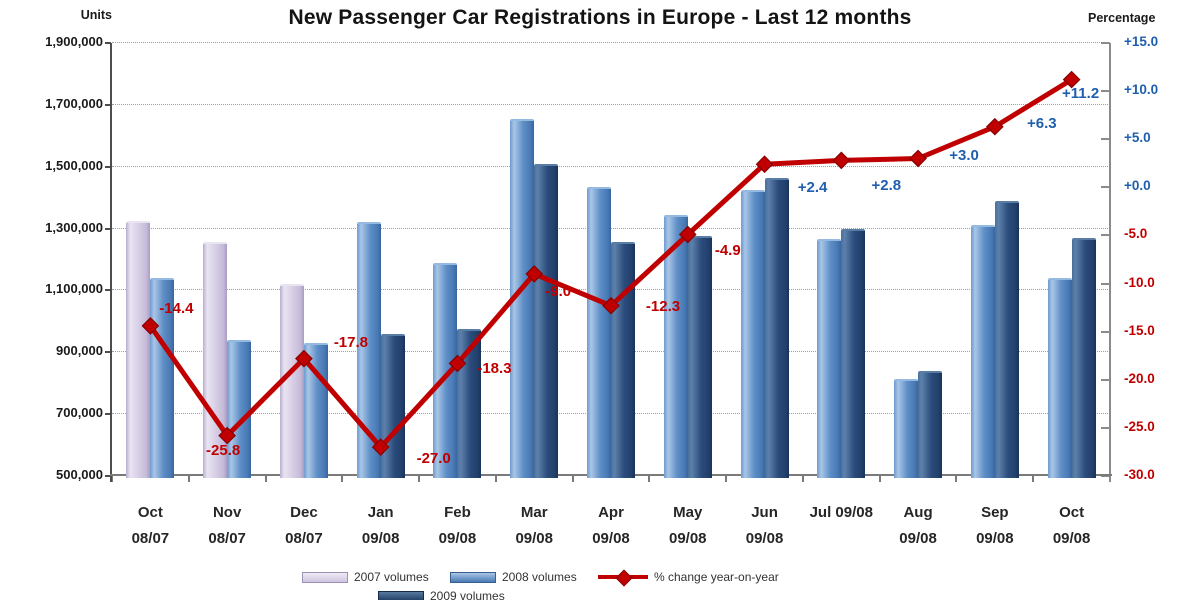 Image resolution: width=1200 pixels, height=600 pixels. What do you see at coordinates (494, 369) in the screenshot?
I see `change-value-label: -18.3` at bounding box center [494, 369].